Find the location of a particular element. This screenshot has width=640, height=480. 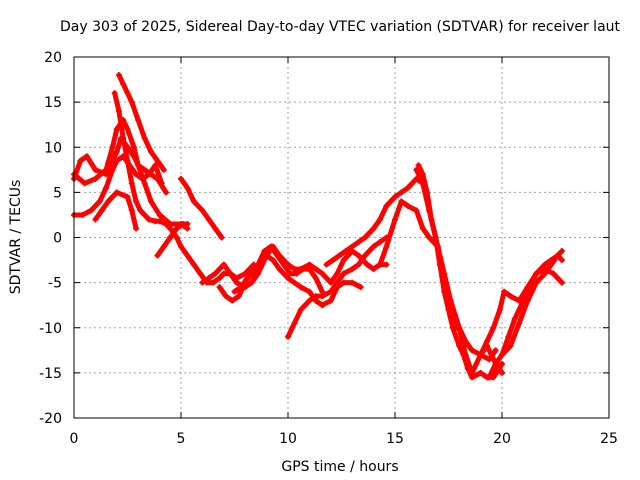

y-tick-label: 5 is located at coordinates (57, 193).